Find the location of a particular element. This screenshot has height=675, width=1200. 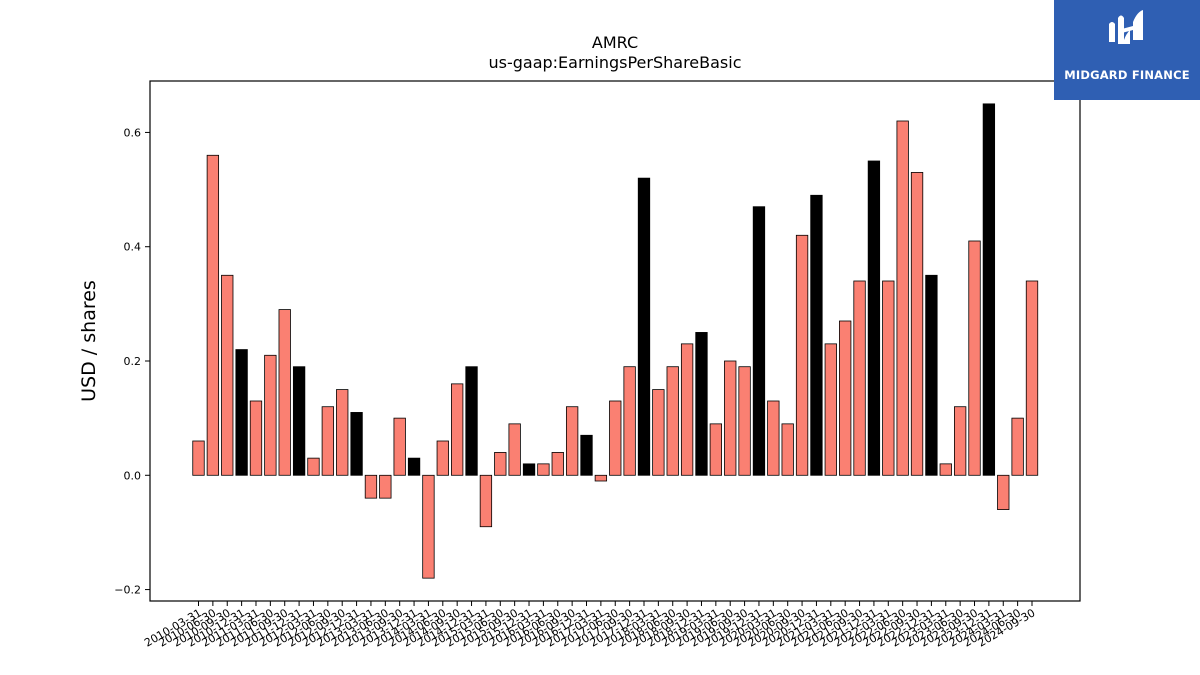

brand-name: MIDGARD FINANCE is located at coordinates (1127, 75).